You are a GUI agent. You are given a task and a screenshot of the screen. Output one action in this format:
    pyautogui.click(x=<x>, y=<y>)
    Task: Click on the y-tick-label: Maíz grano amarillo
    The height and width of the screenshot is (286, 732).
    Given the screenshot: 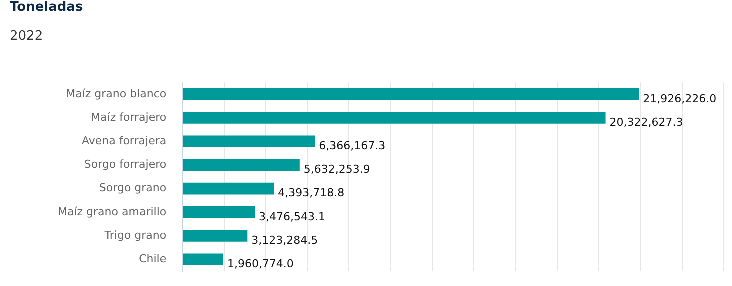 What is the action you would take?
    pyautogui.click(x=112, y=211)
    